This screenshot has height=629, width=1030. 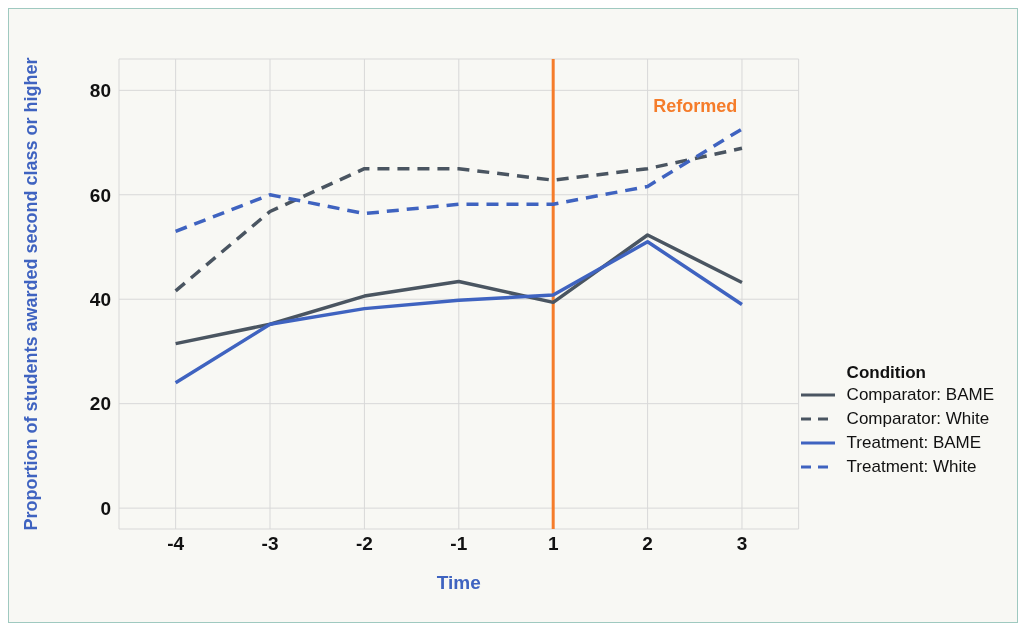 What do you see at coordinates (914, 443) in the screenshot?
I see `legend-label: Treatment: BAME` at bounding box center [914, 443].